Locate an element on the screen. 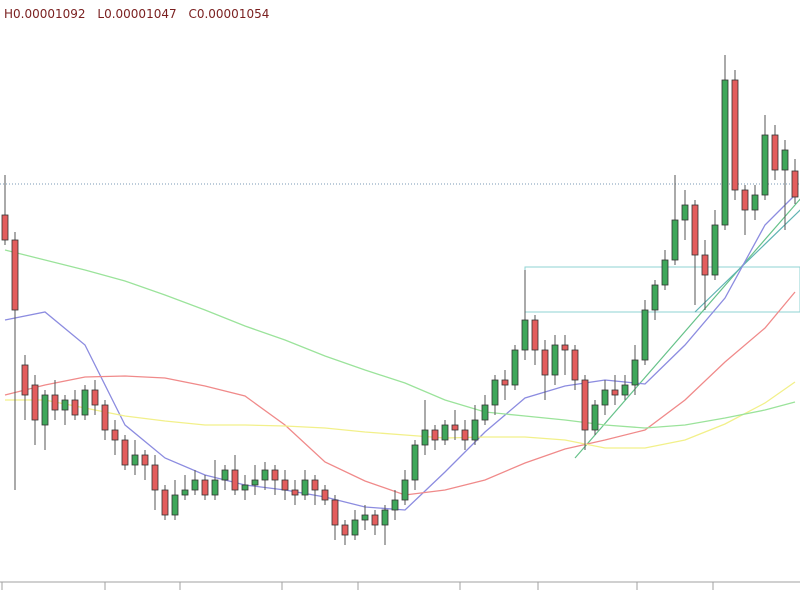 The image size is (800, 600). high-value: 0.00001092 is located at coordinates (49, 14).